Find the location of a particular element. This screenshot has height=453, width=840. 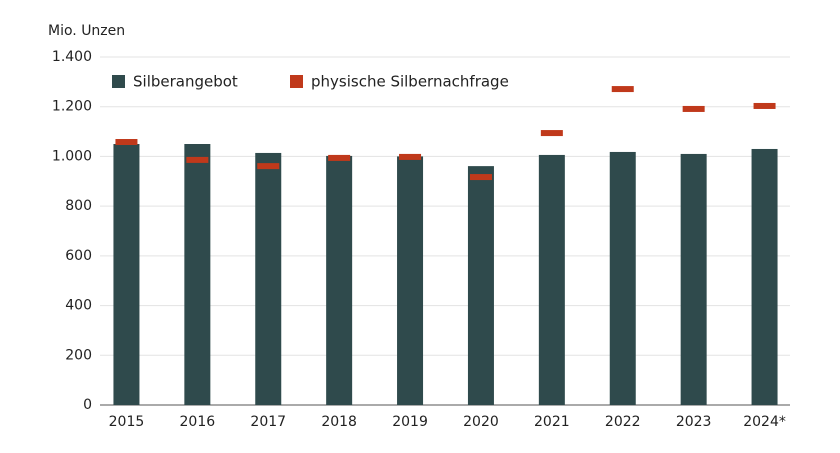

x-tick-label: 2016 is located at coordinates (198, 422).